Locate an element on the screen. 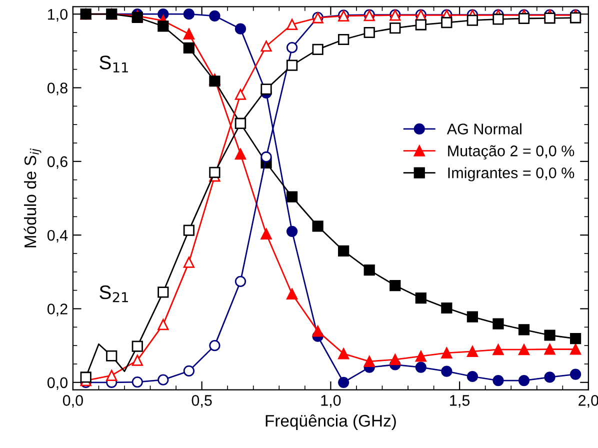 The width and height of the screenshot is (598, 448). annotation: S$_{11}$ is located at coordinates (114, 64).